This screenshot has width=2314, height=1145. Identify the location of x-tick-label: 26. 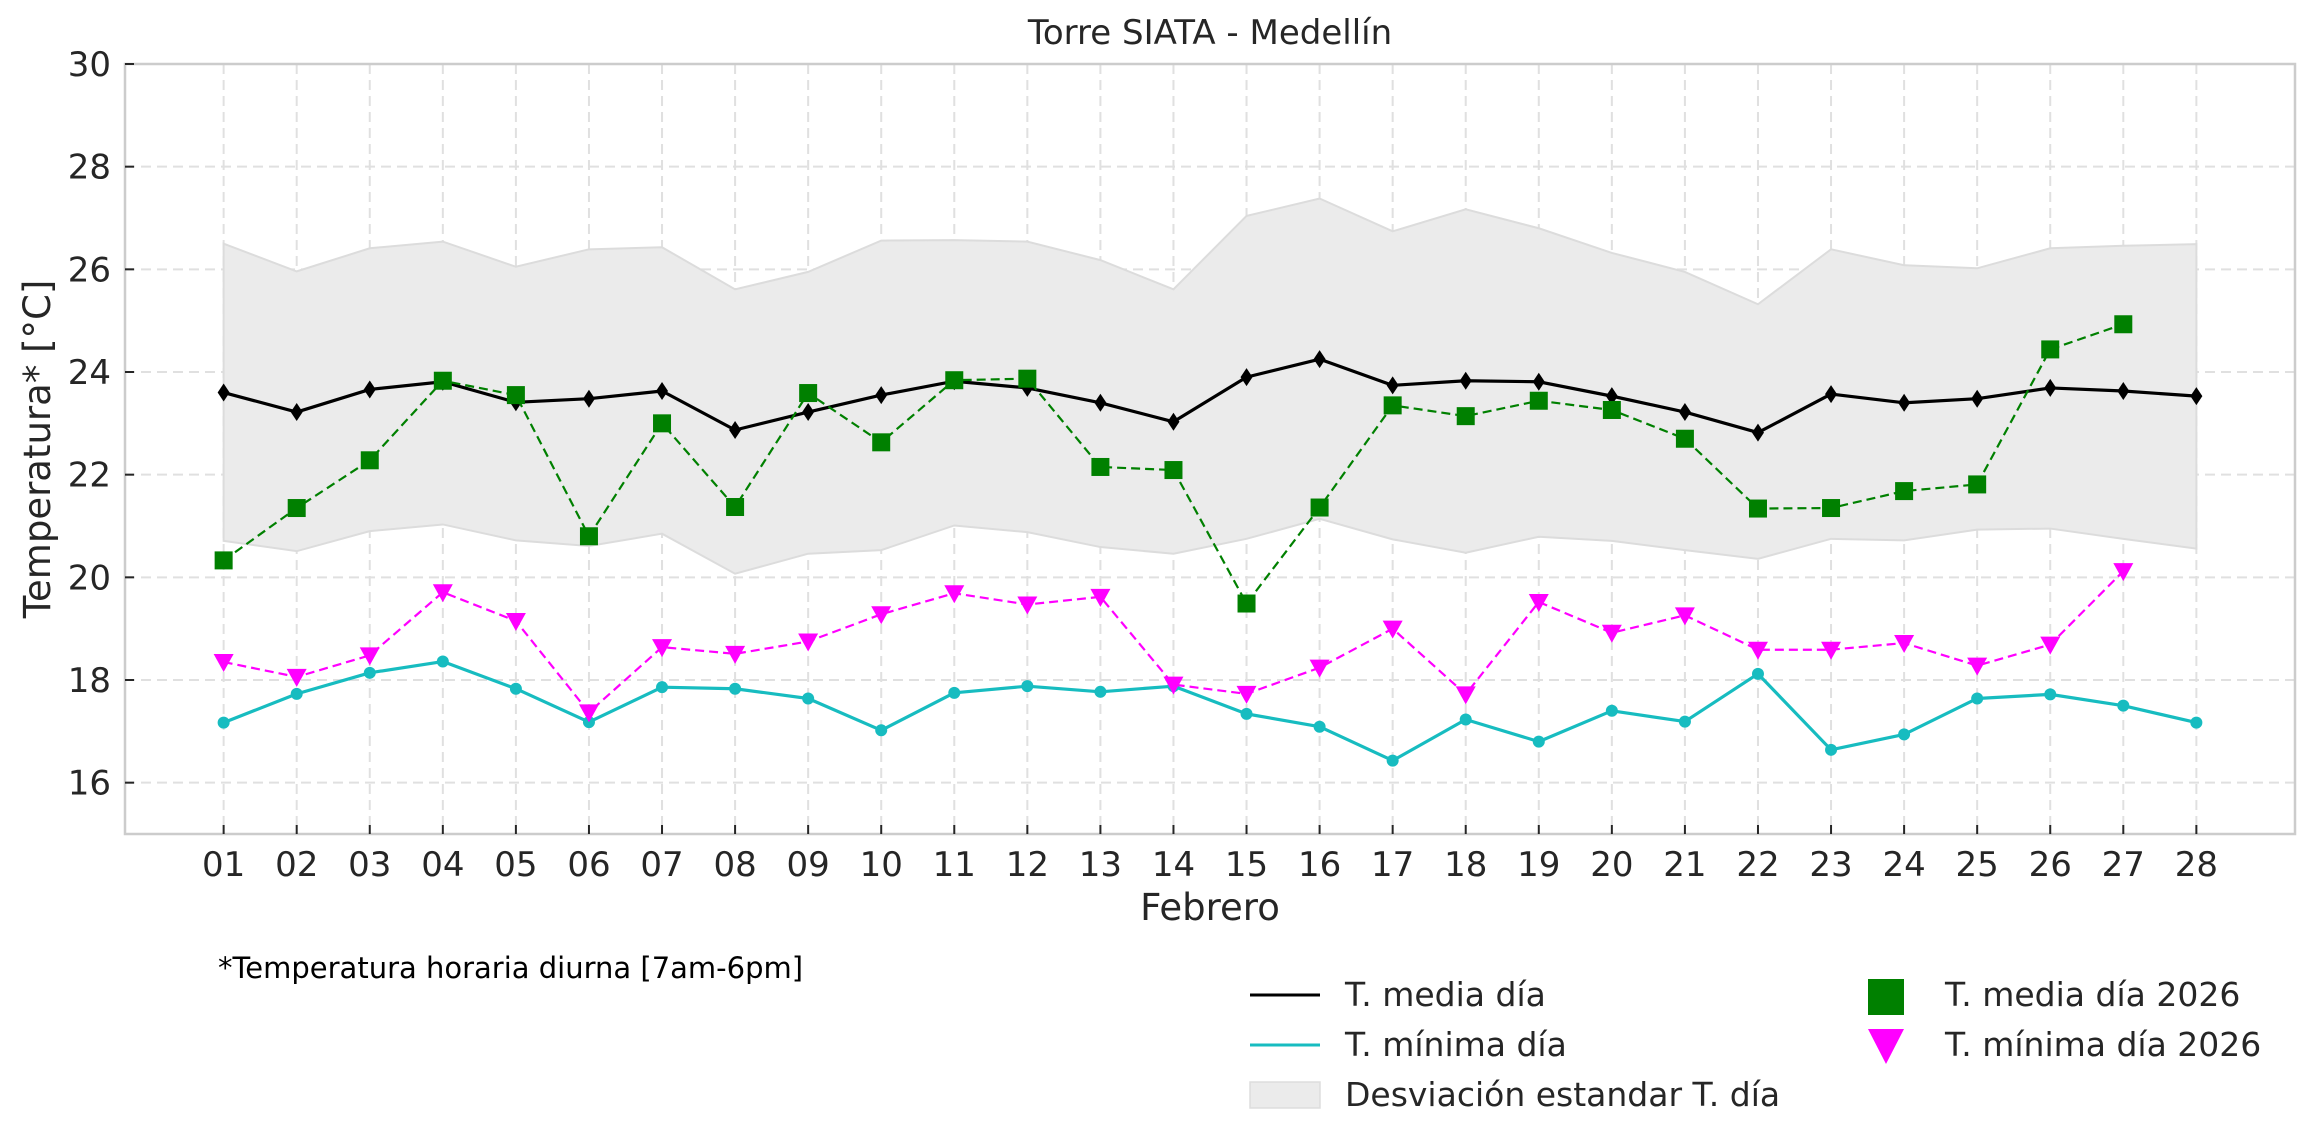
(2050, 865).